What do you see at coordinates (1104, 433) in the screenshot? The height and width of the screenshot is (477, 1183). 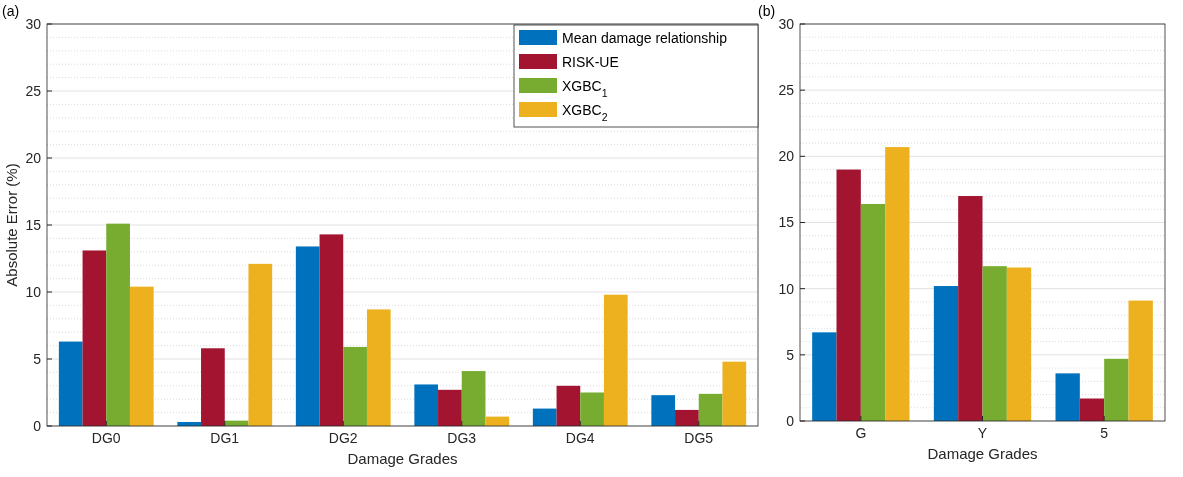 I see `x-tick-label: 5` at bounding box center [1104, 433].